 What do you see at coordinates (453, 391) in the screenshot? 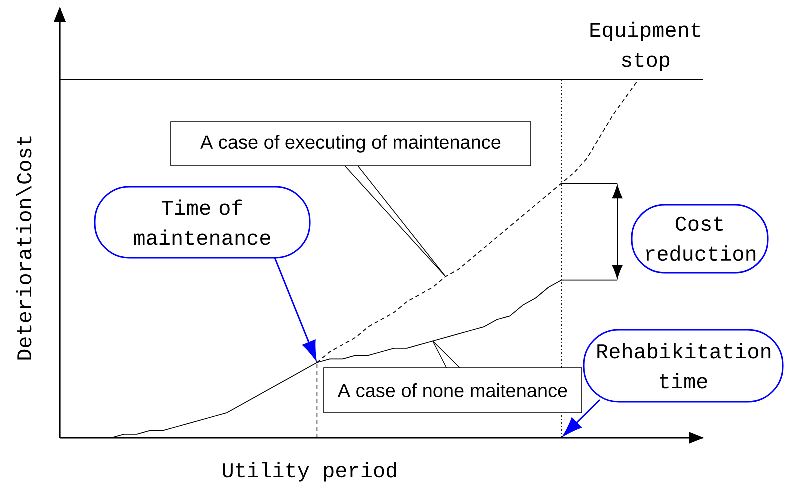
I see `legend-label: A case of none maitenance` at bounding box center [453, 391].